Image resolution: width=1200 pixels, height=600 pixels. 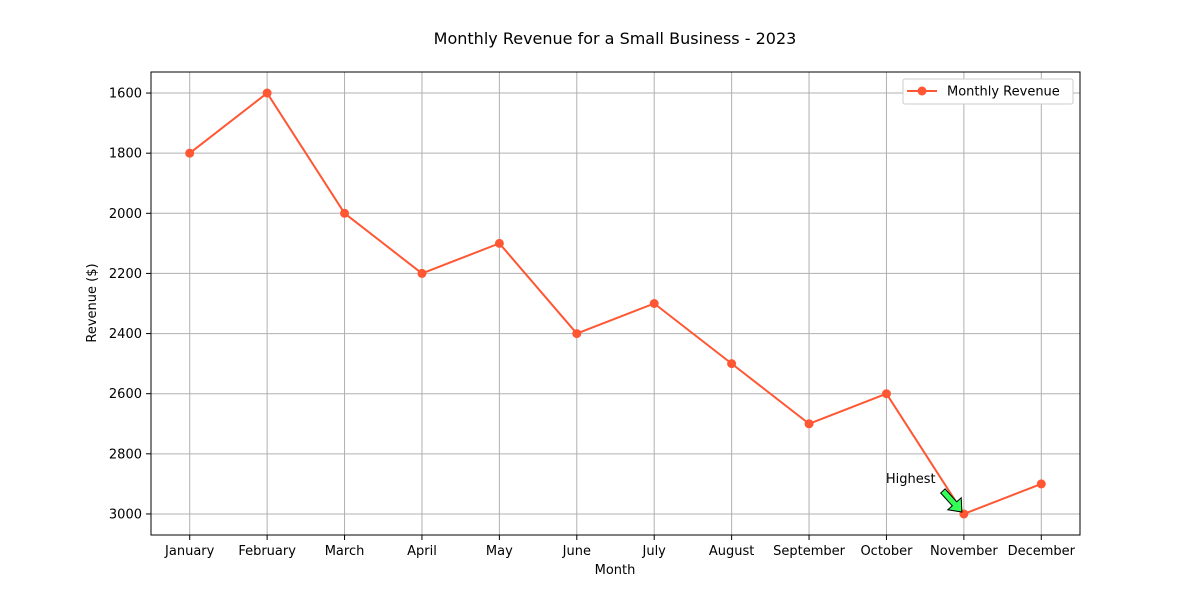 I want to click on x-tick-label: November, so click(x=964, y=551).